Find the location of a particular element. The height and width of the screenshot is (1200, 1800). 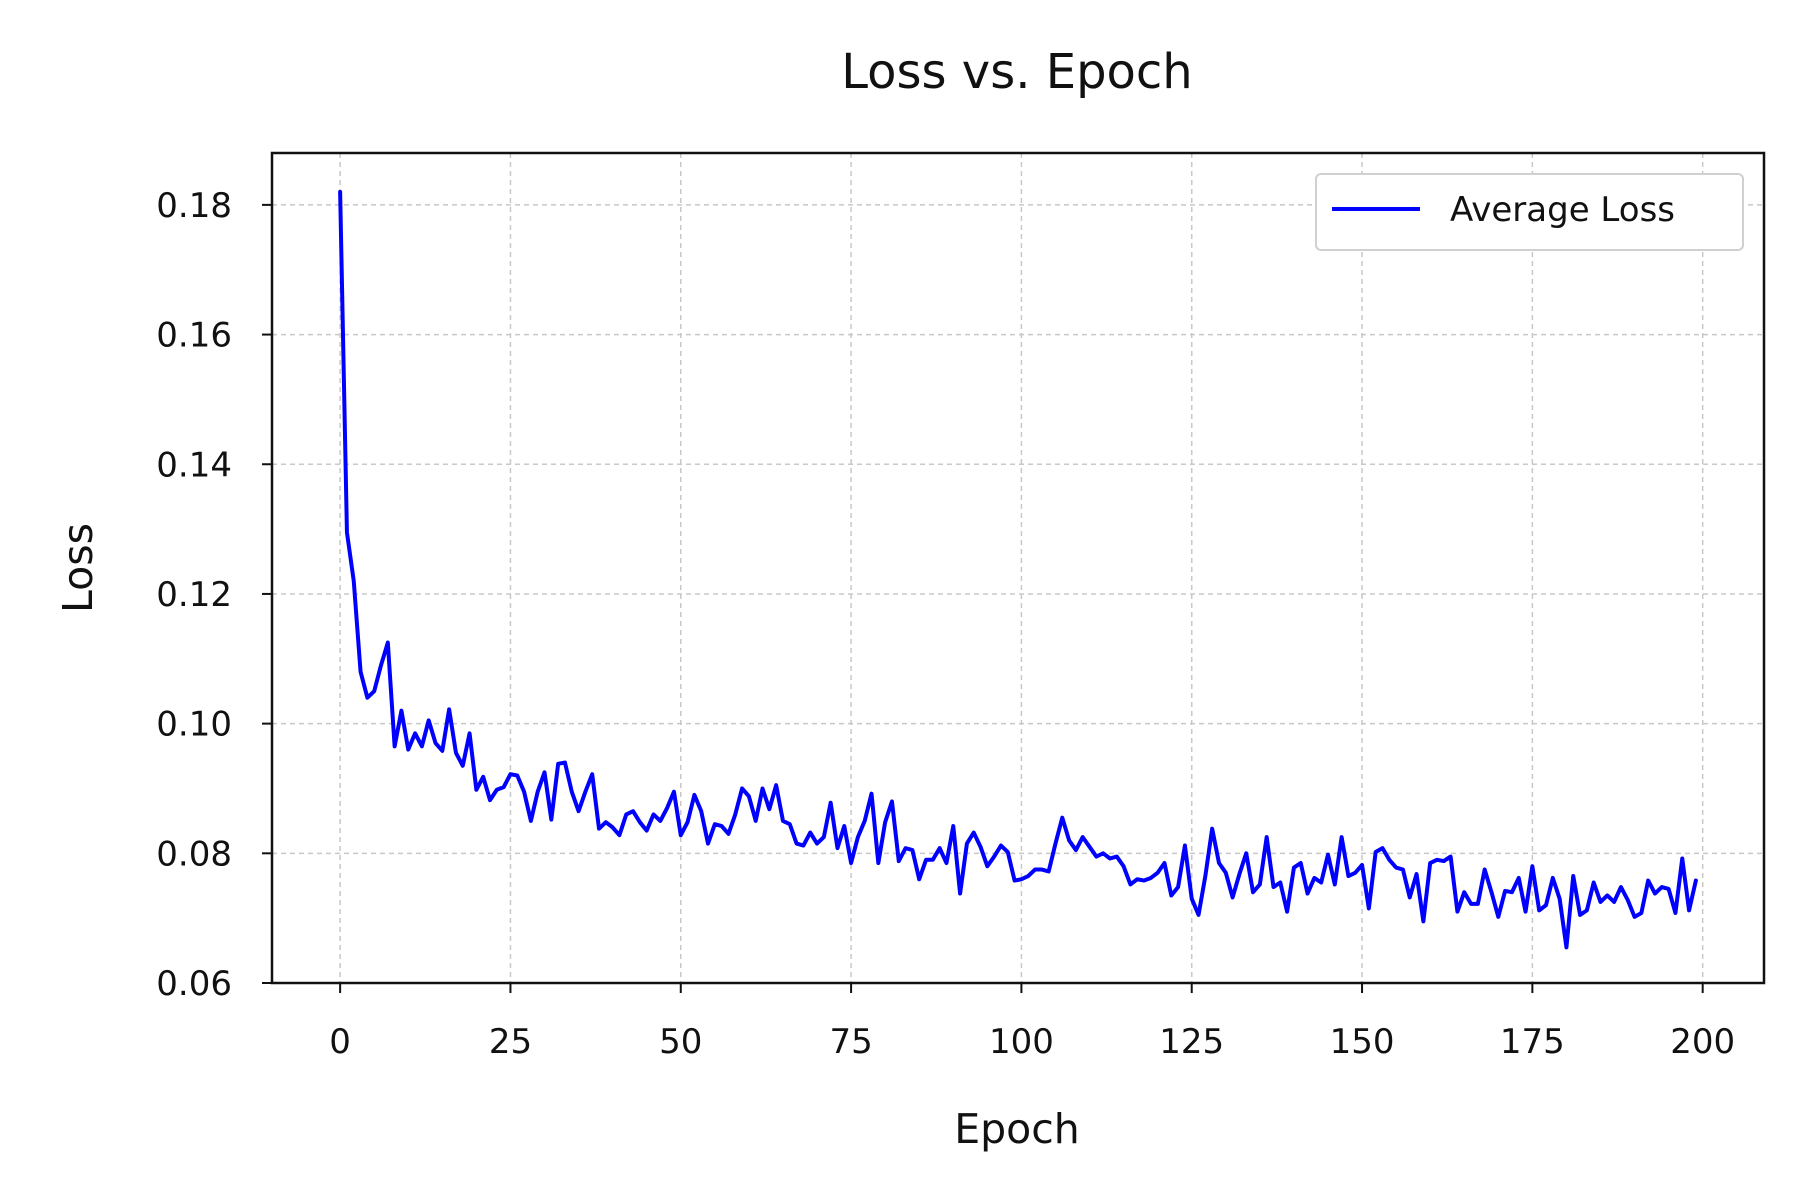

x-tick-label: 125 is located at coordinates (1191, 1042).